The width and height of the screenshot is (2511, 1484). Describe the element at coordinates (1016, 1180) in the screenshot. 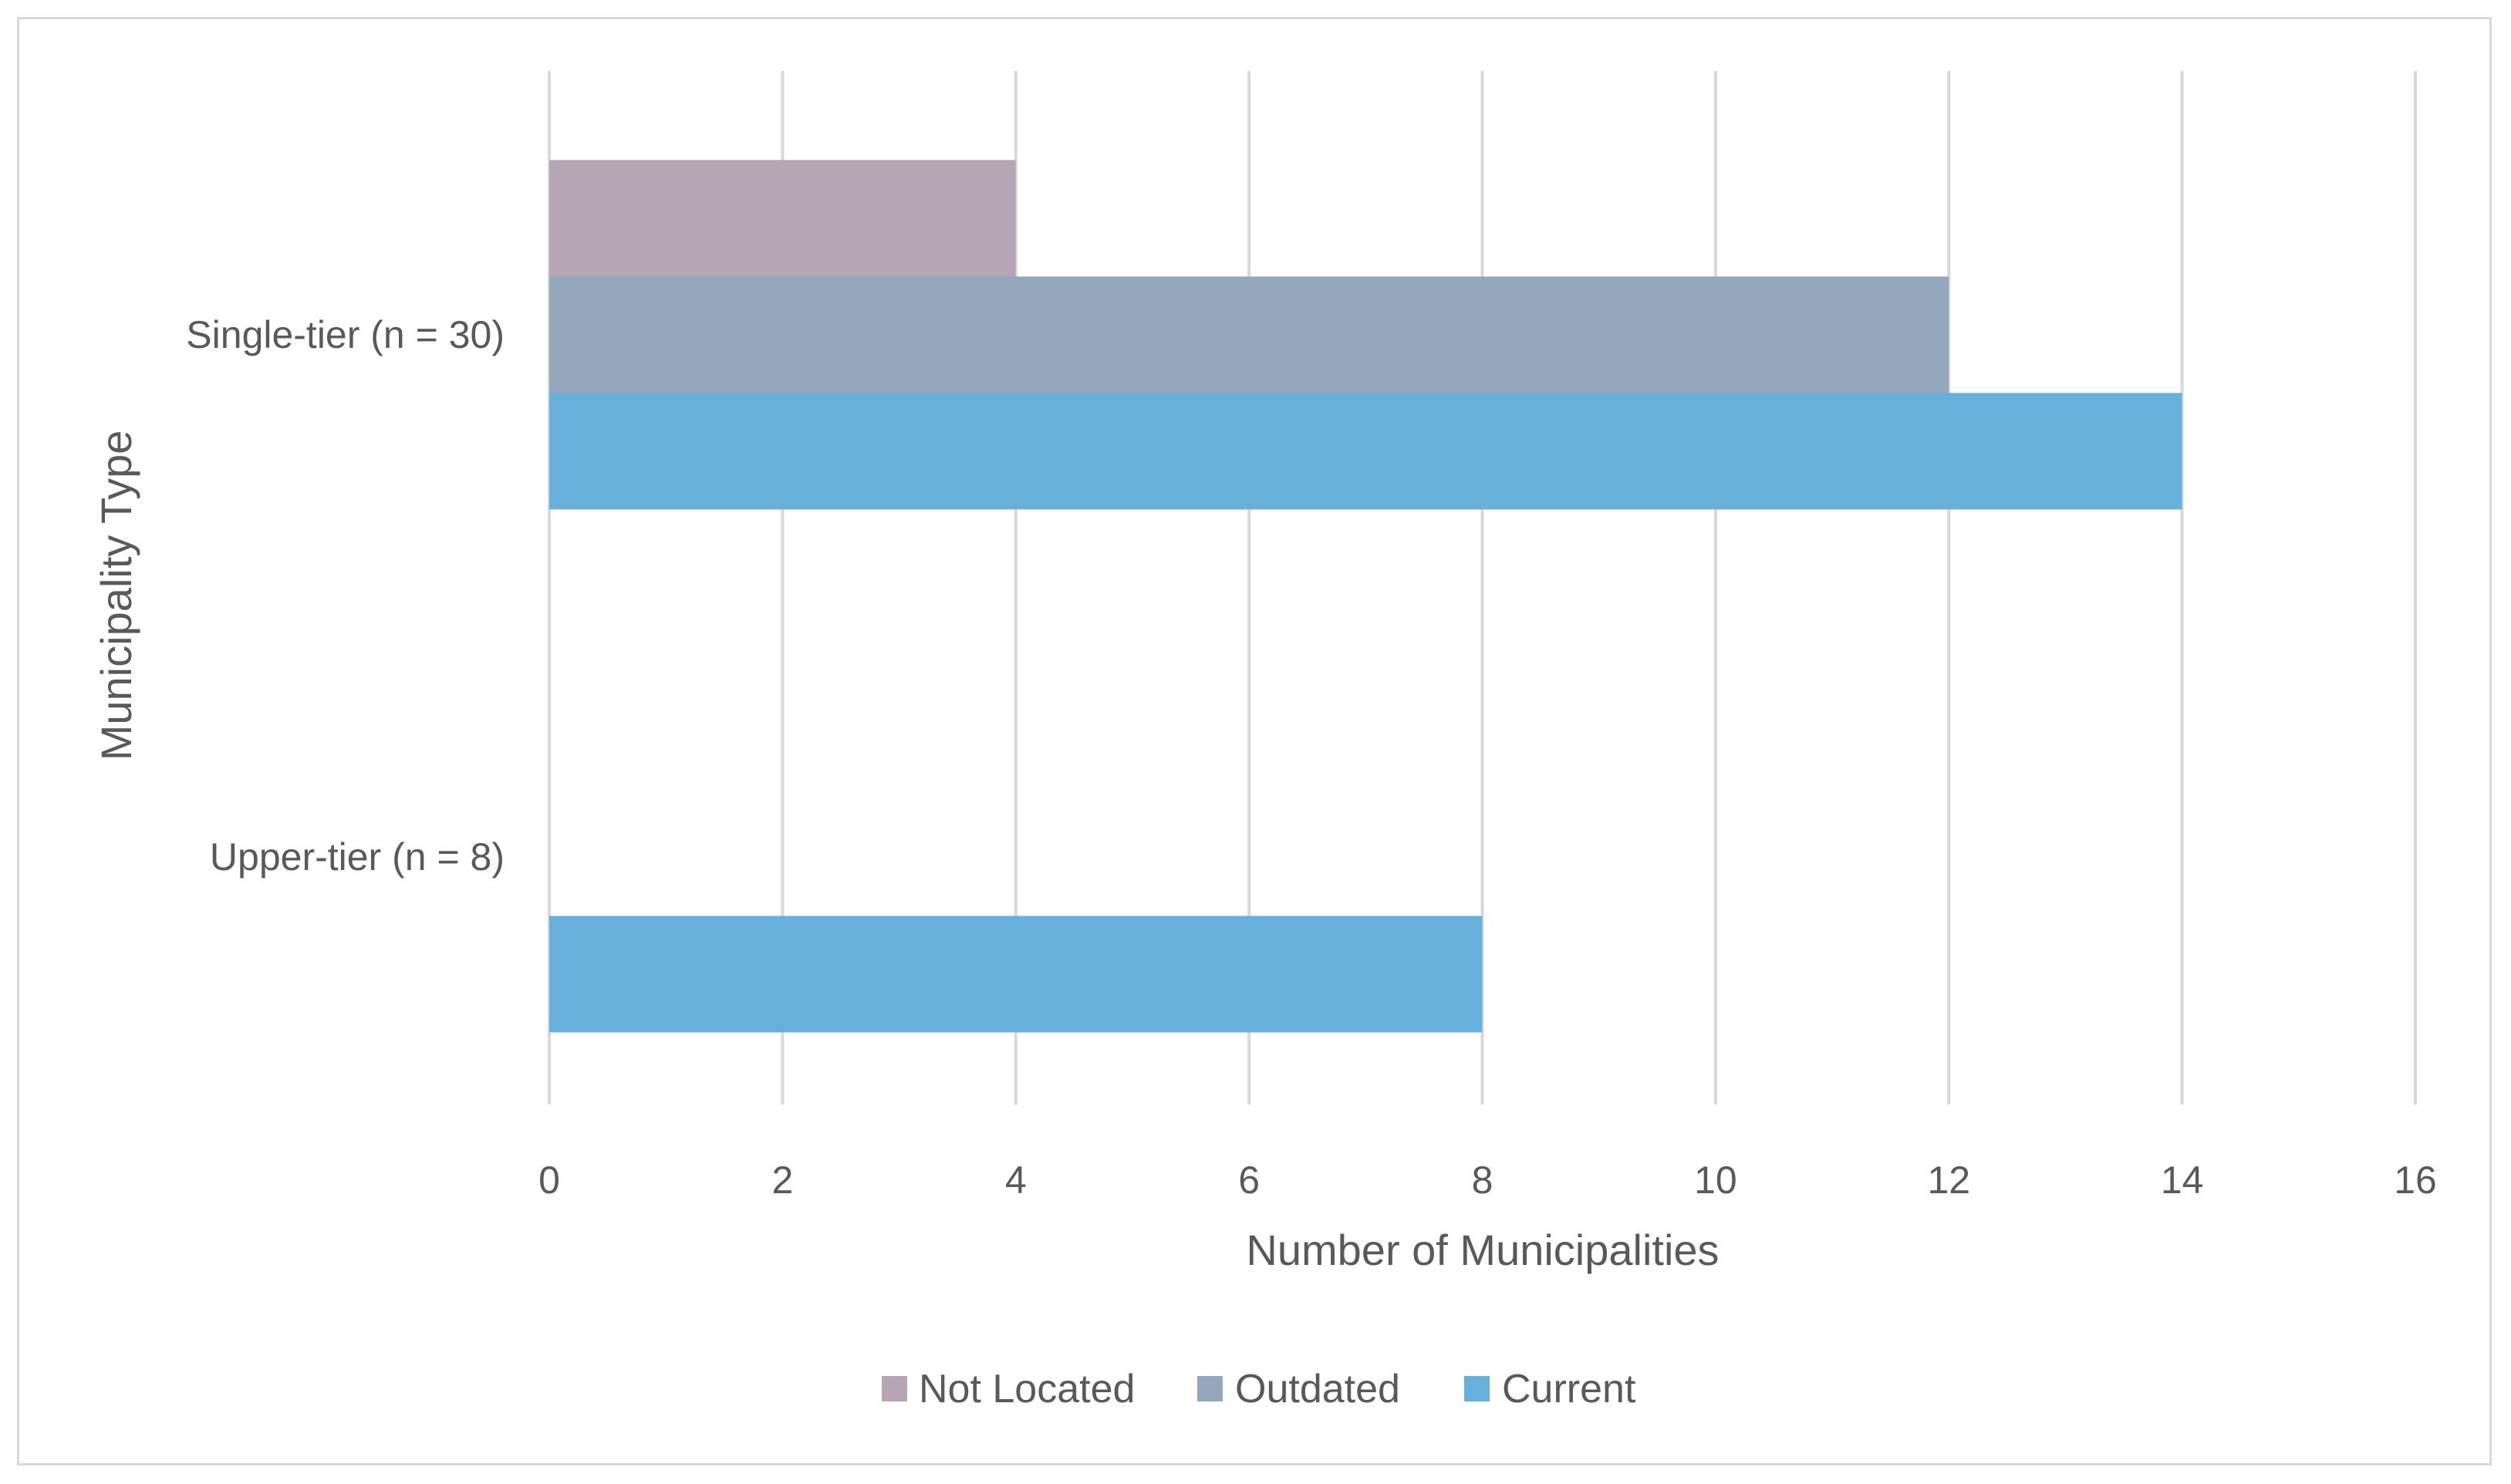

I see `x-tick-label: 4` at that location.